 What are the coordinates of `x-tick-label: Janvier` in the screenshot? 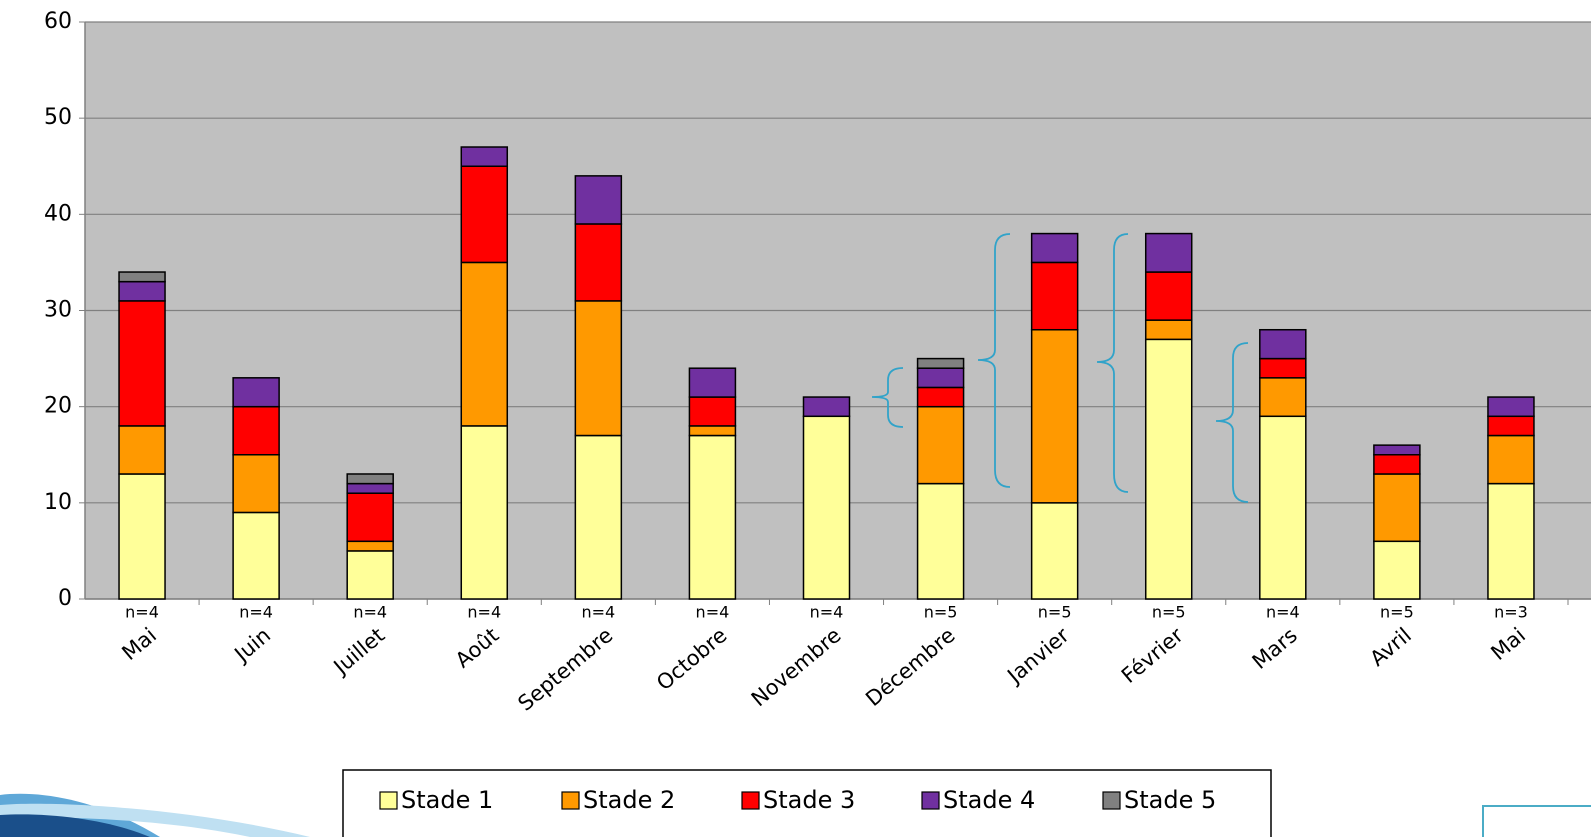 It's located at (1037, 656).